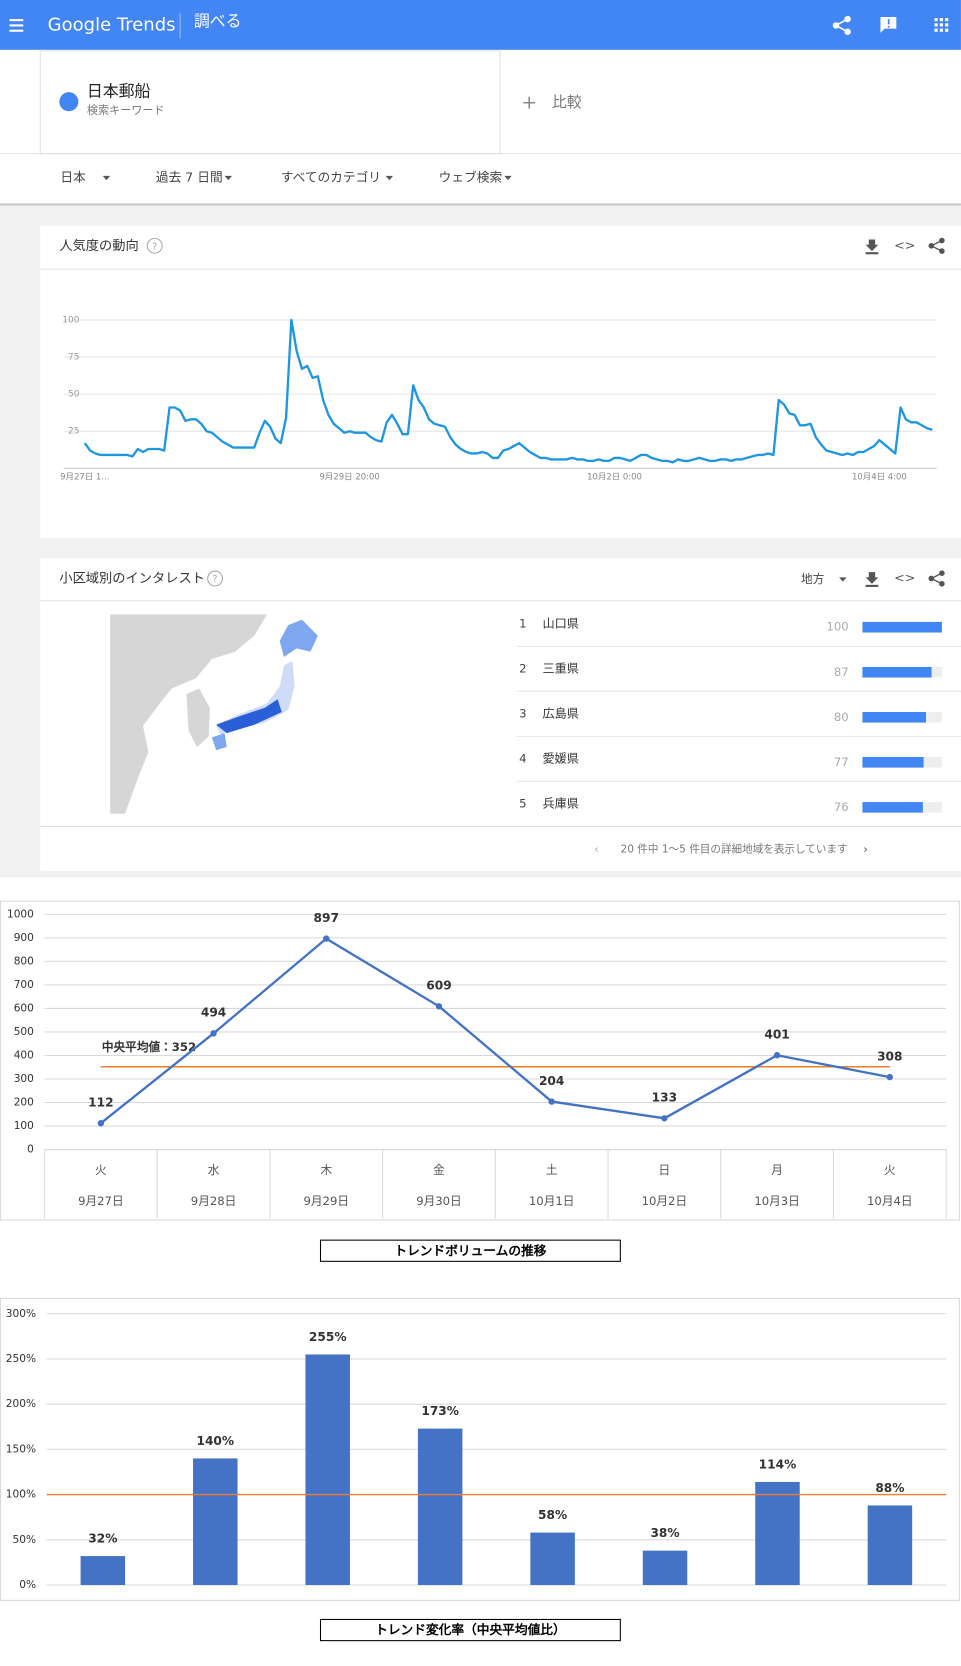 The width and height of the screenshot is (961, 1666). Describe the element at coordinates (73, 176) in the screenshot. I see `filter: 日本` at that location.